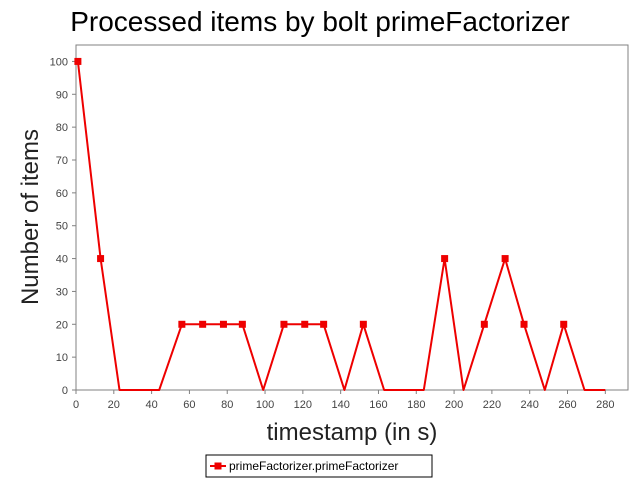 This screenshot has height=480, width=640. I want to click on x-tick-label: 140, so click(340, 405).